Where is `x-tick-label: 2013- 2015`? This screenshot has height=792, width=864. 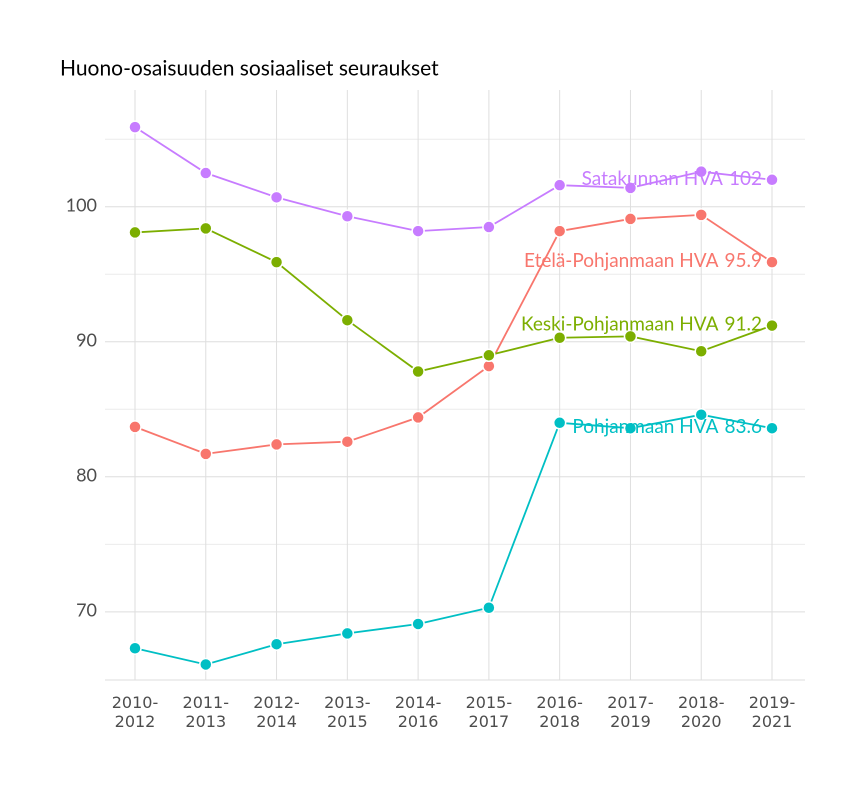 x-tick-label: 2013- 2015 is located at coordinates (347, 712).